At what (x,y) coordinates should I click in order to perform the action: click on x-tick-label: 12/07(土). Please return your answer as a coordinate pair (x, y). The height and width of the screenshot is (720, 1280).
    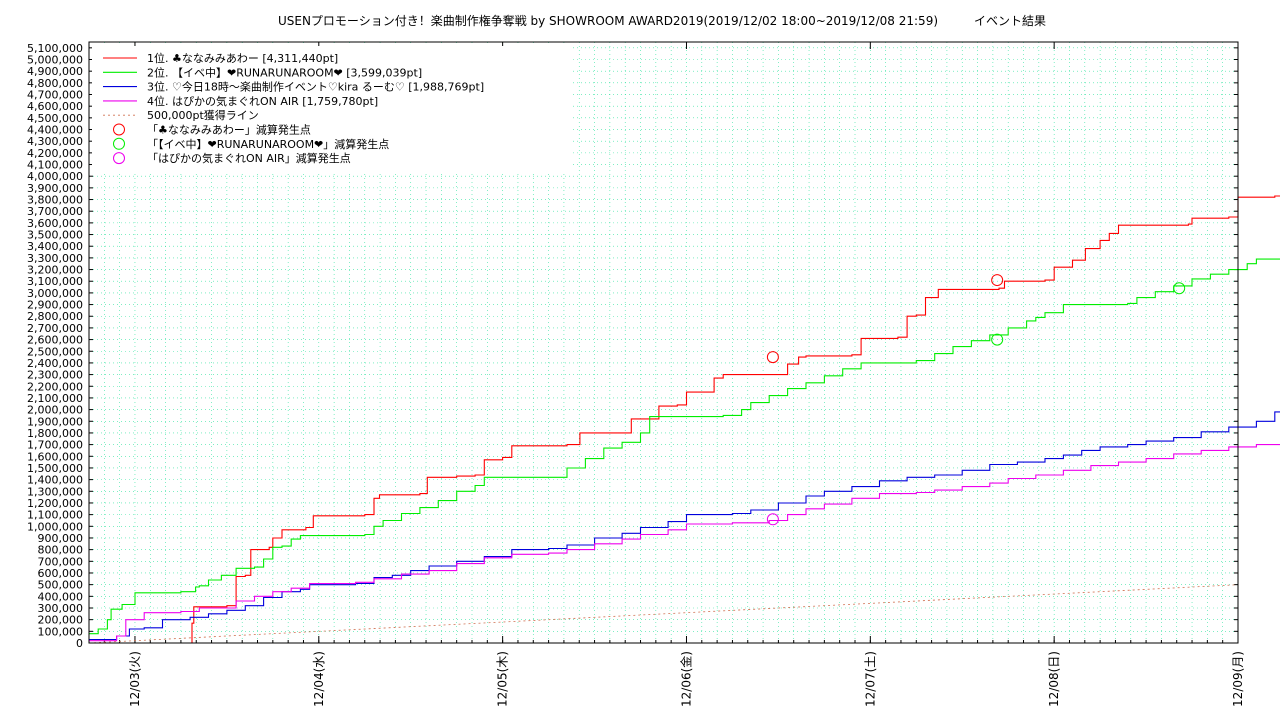
    Looking at the image, I should click on (870, 679).